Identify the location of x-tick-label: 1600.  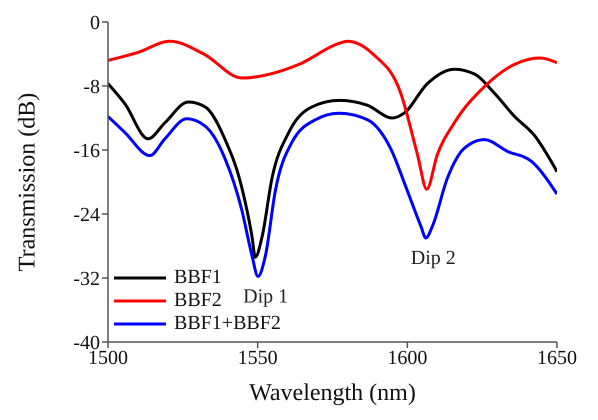
(407, 358).